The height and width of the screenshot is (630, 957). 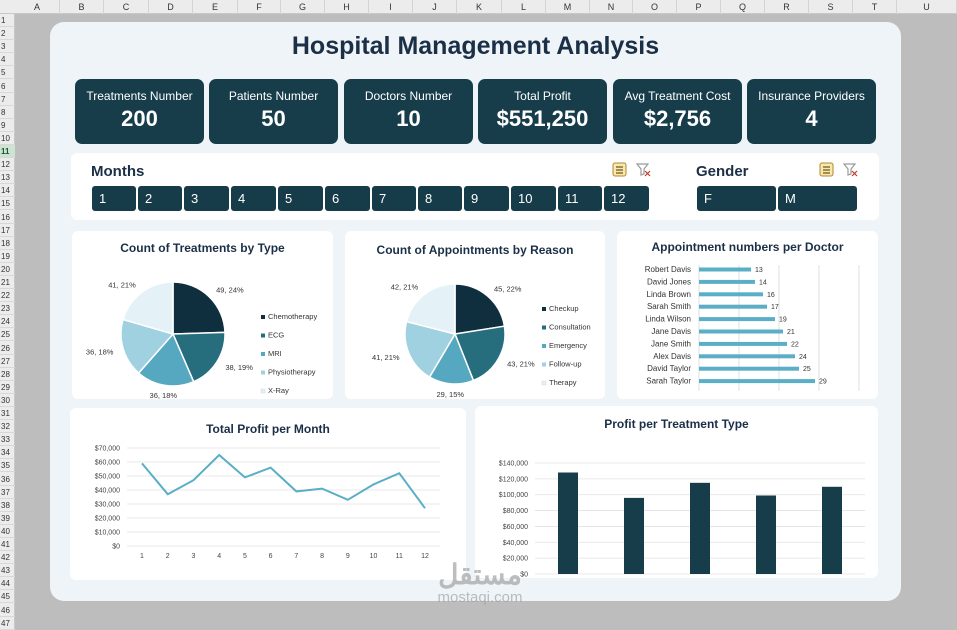 I want to click on row-header-4: 4, so click(x=7, y=60).